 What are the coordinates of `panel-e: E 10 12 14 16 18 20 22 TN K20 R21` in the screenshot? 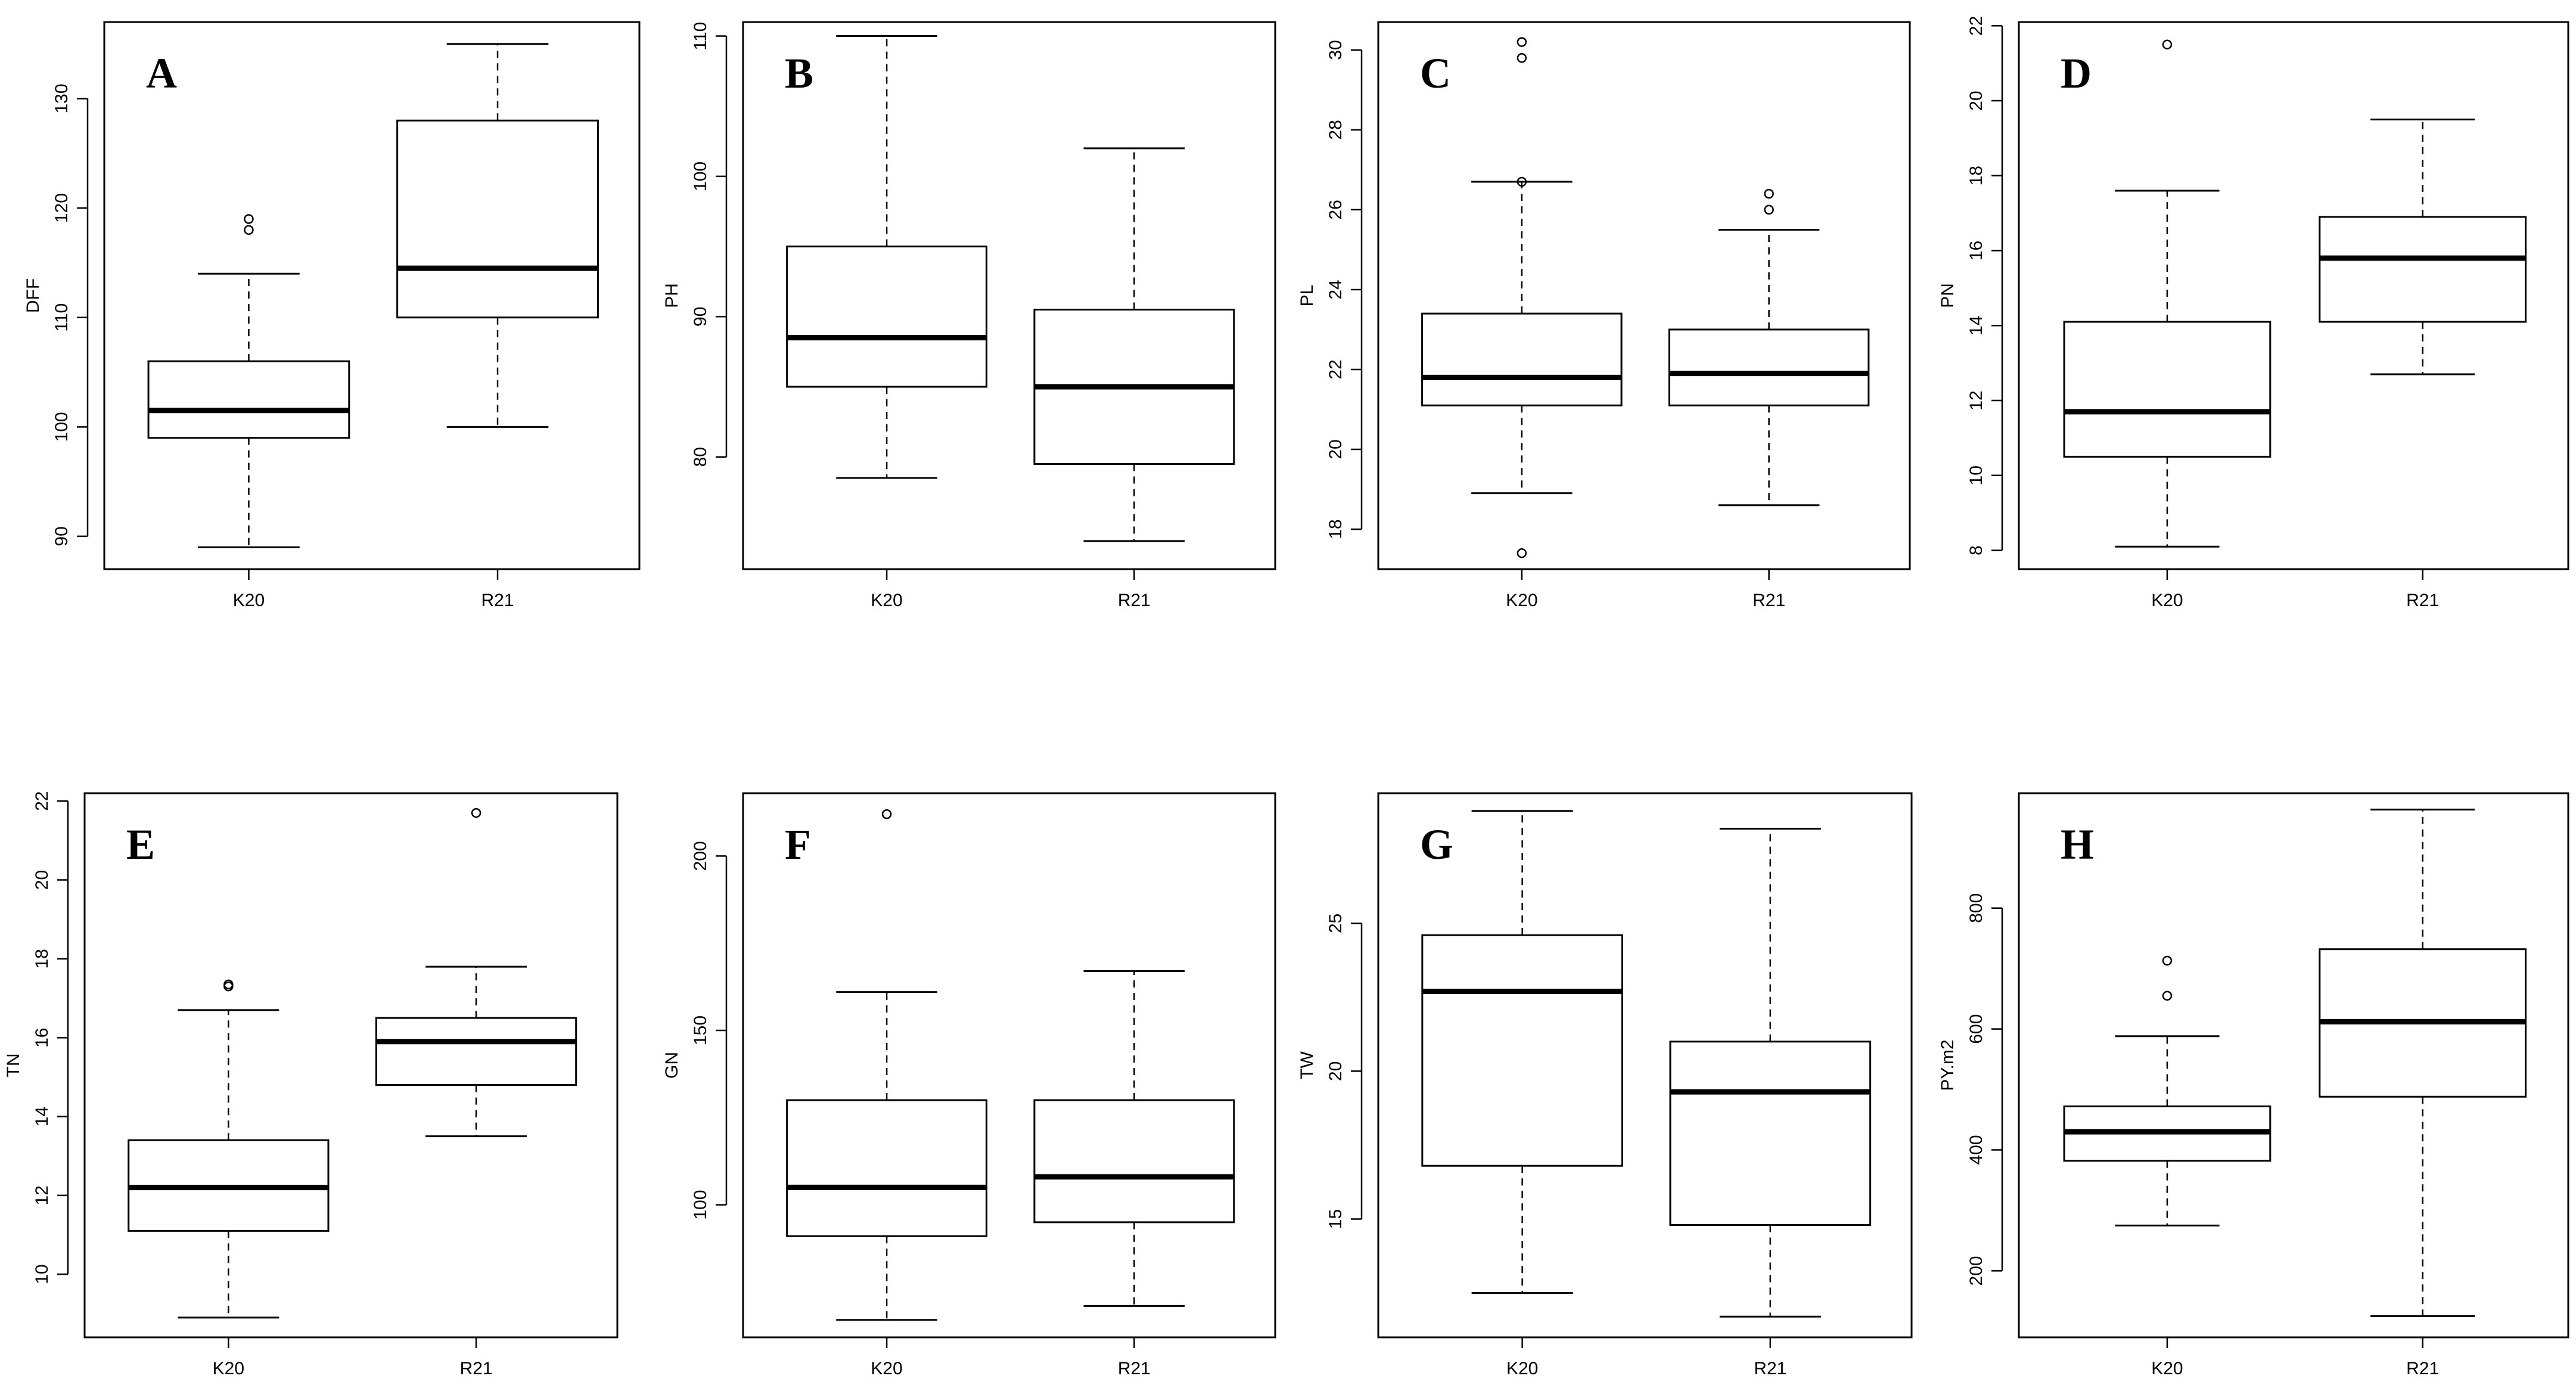 It's located at (311, 1084).